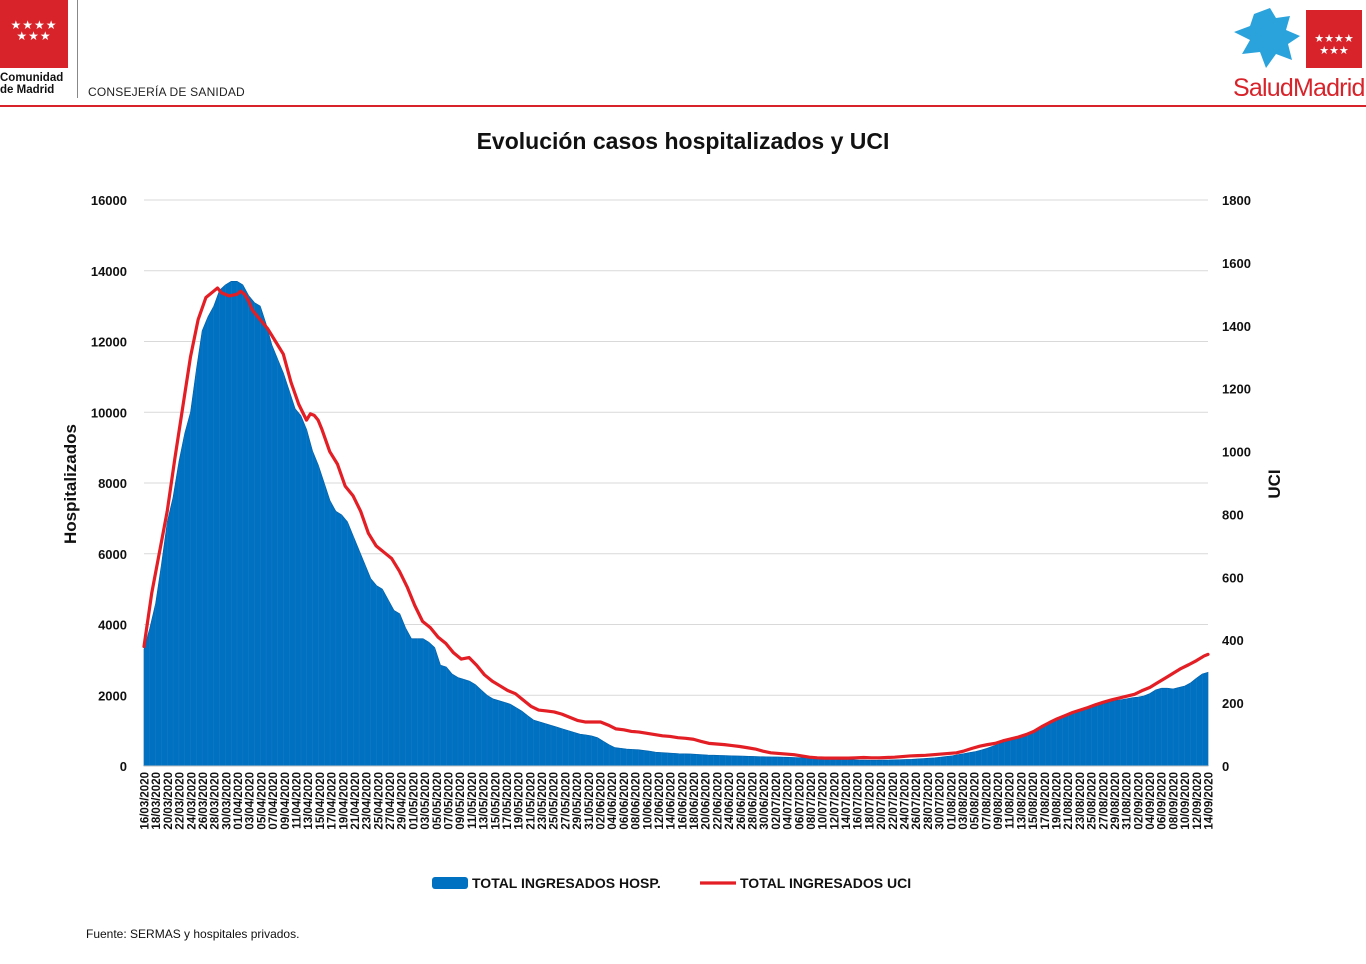 Image resolution: width=1366 pixels, height=964 pixels. Describe the element at coordinates (695, 801) in the screenshot. I see `x-tick-label: 18/06/2020` at that location.